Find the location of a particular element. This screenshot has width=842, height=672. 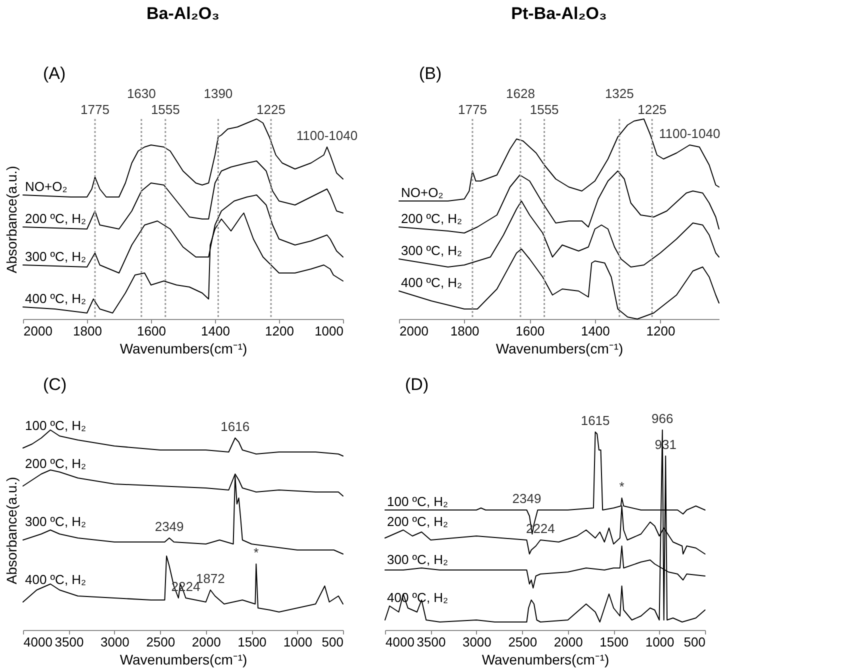

text: (D) is located at coordinates (417, 384).